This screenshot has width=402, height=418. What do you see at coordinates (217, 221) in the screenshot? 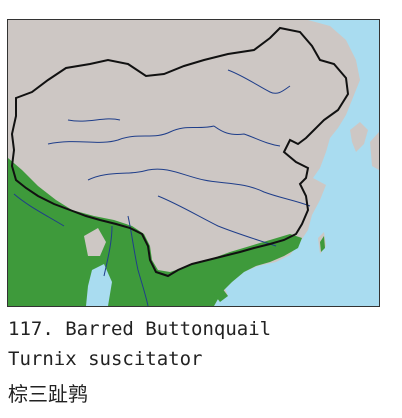
I see `river-pearl` at bounding box center [217, 221].